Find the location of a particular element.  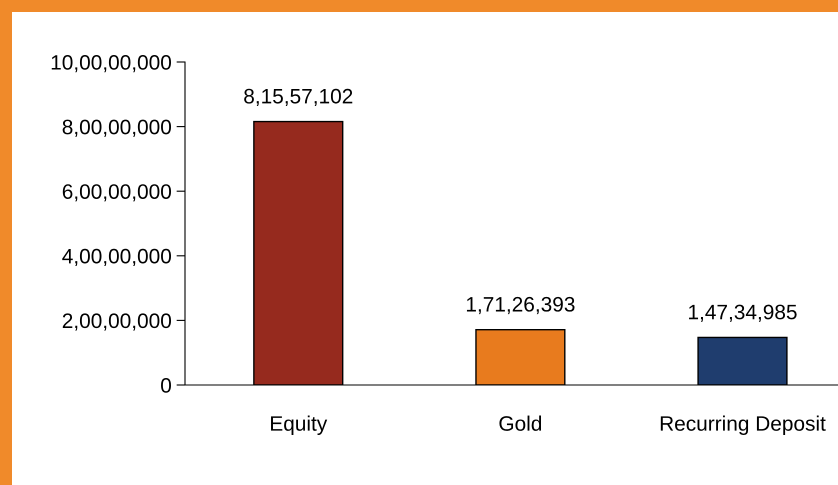

data-label: 1,47,34,985 is located at coordinates (743, 313).